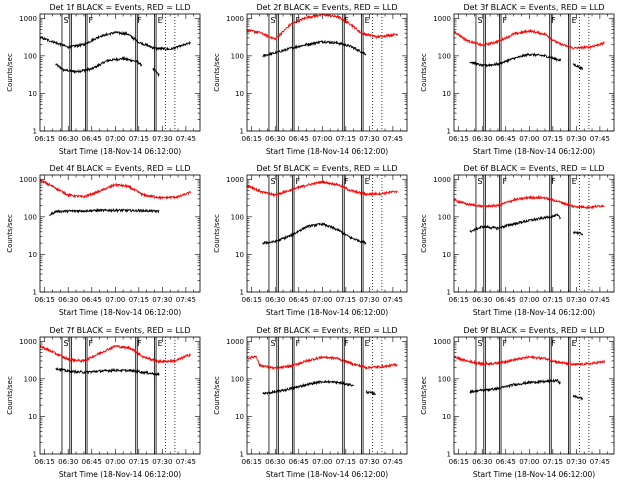 The width and height of the screenshot is (640, 480). Describe the element at coordinates (533, 330) in the screenshot. I see `panel-title: Det 9f BLACK = Events, RED = LLD` at that location.